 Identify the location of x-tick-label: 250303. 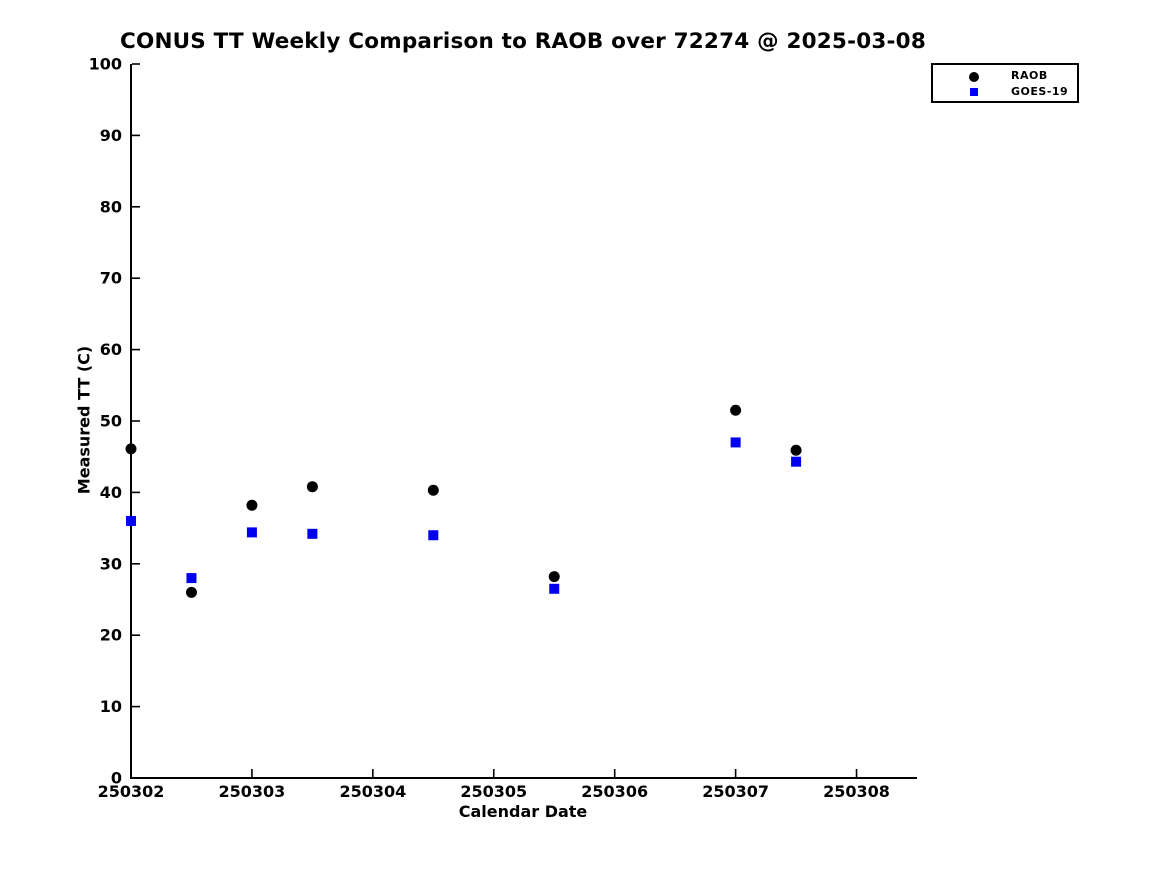
(252, 791).